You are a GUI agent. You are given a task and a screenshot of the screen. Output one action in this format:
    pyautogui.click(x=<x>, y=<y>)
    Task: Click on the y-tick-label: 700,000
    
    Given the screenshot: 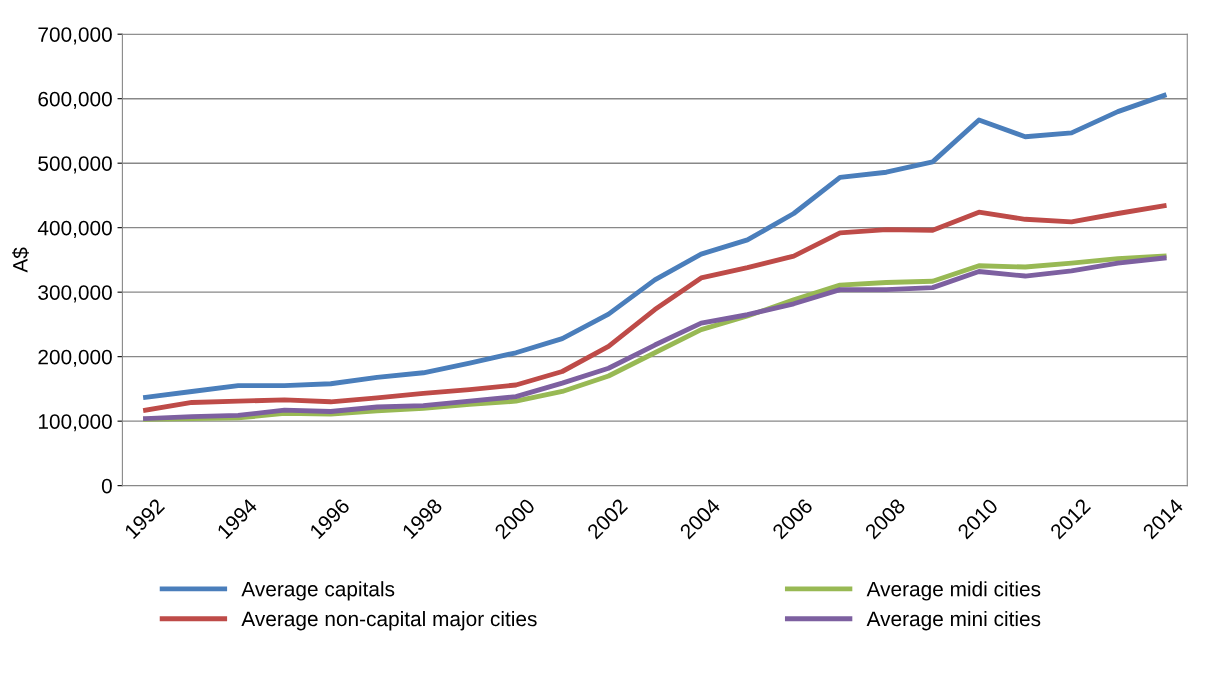 What is the action you would take?
    pyautogui.click(x=75, y=36)
    